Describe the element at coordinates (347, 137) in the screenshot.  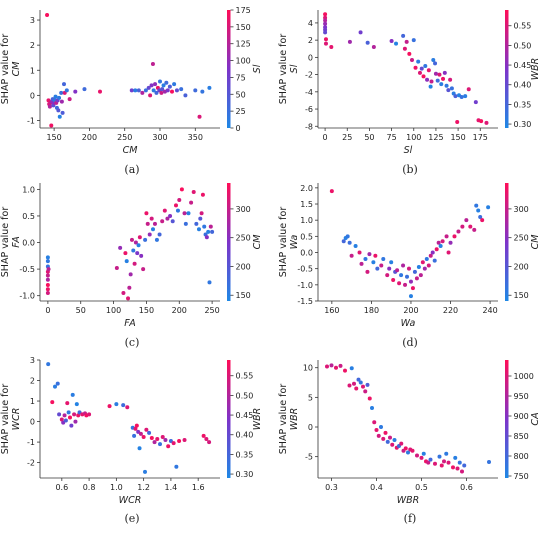
I see `x-tick-label: 25` at that location.